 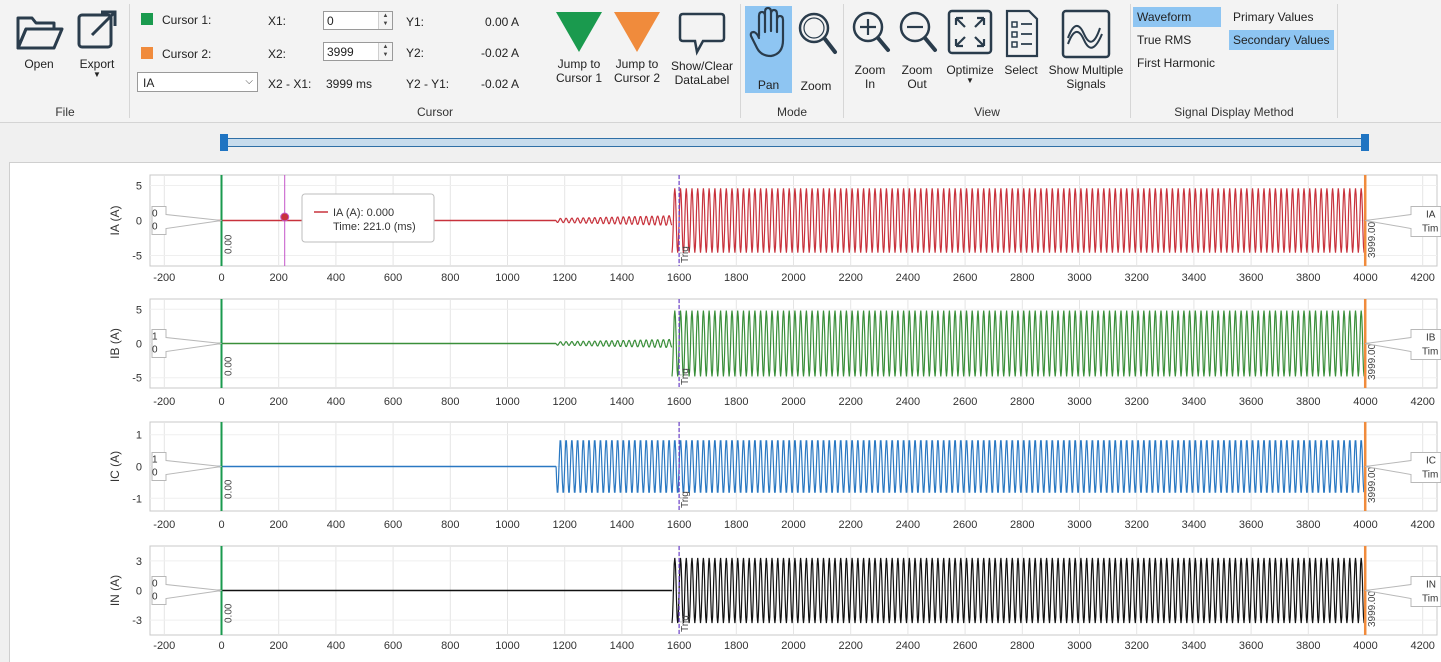 I want to click on timeline-scrollbar, so click(x=795, y=142).